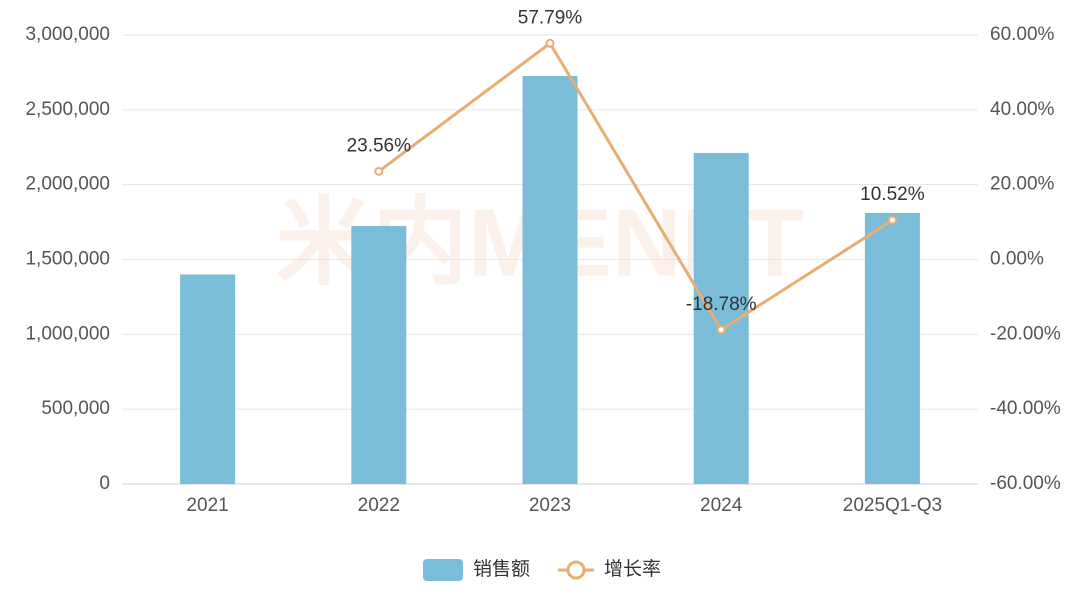  I want to click on y-tick-label: 0, so click(104, 483).